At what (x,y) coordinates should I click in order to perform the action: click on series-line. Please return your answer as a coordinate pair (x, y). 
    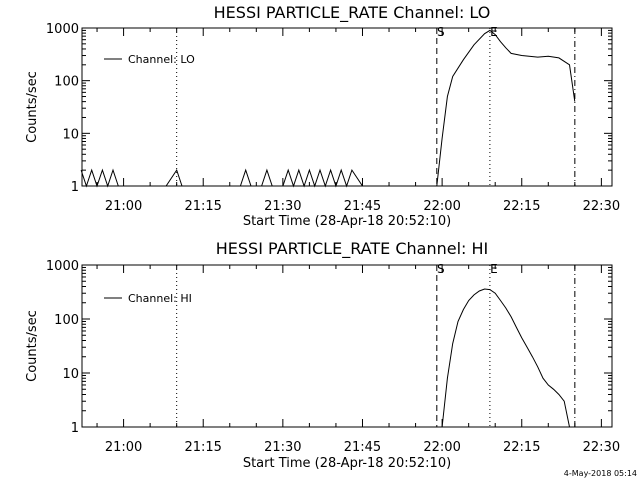
    Looking at the image, I should click on (505, 358).